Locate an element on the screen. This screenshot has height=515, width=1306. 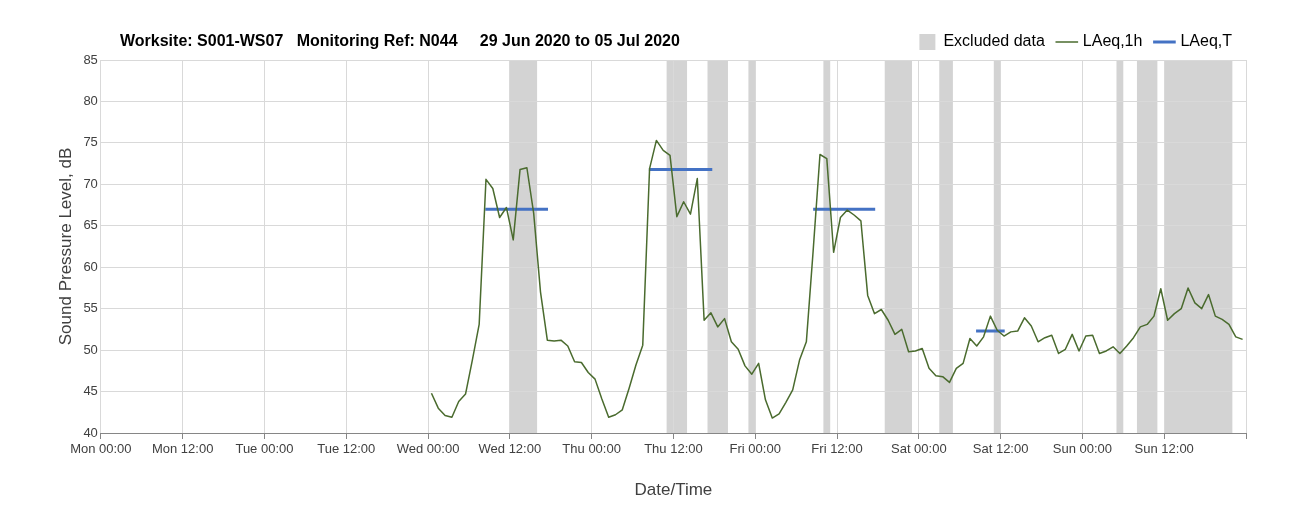
y-tick-label: 60 is located at coordinates (90, 266).